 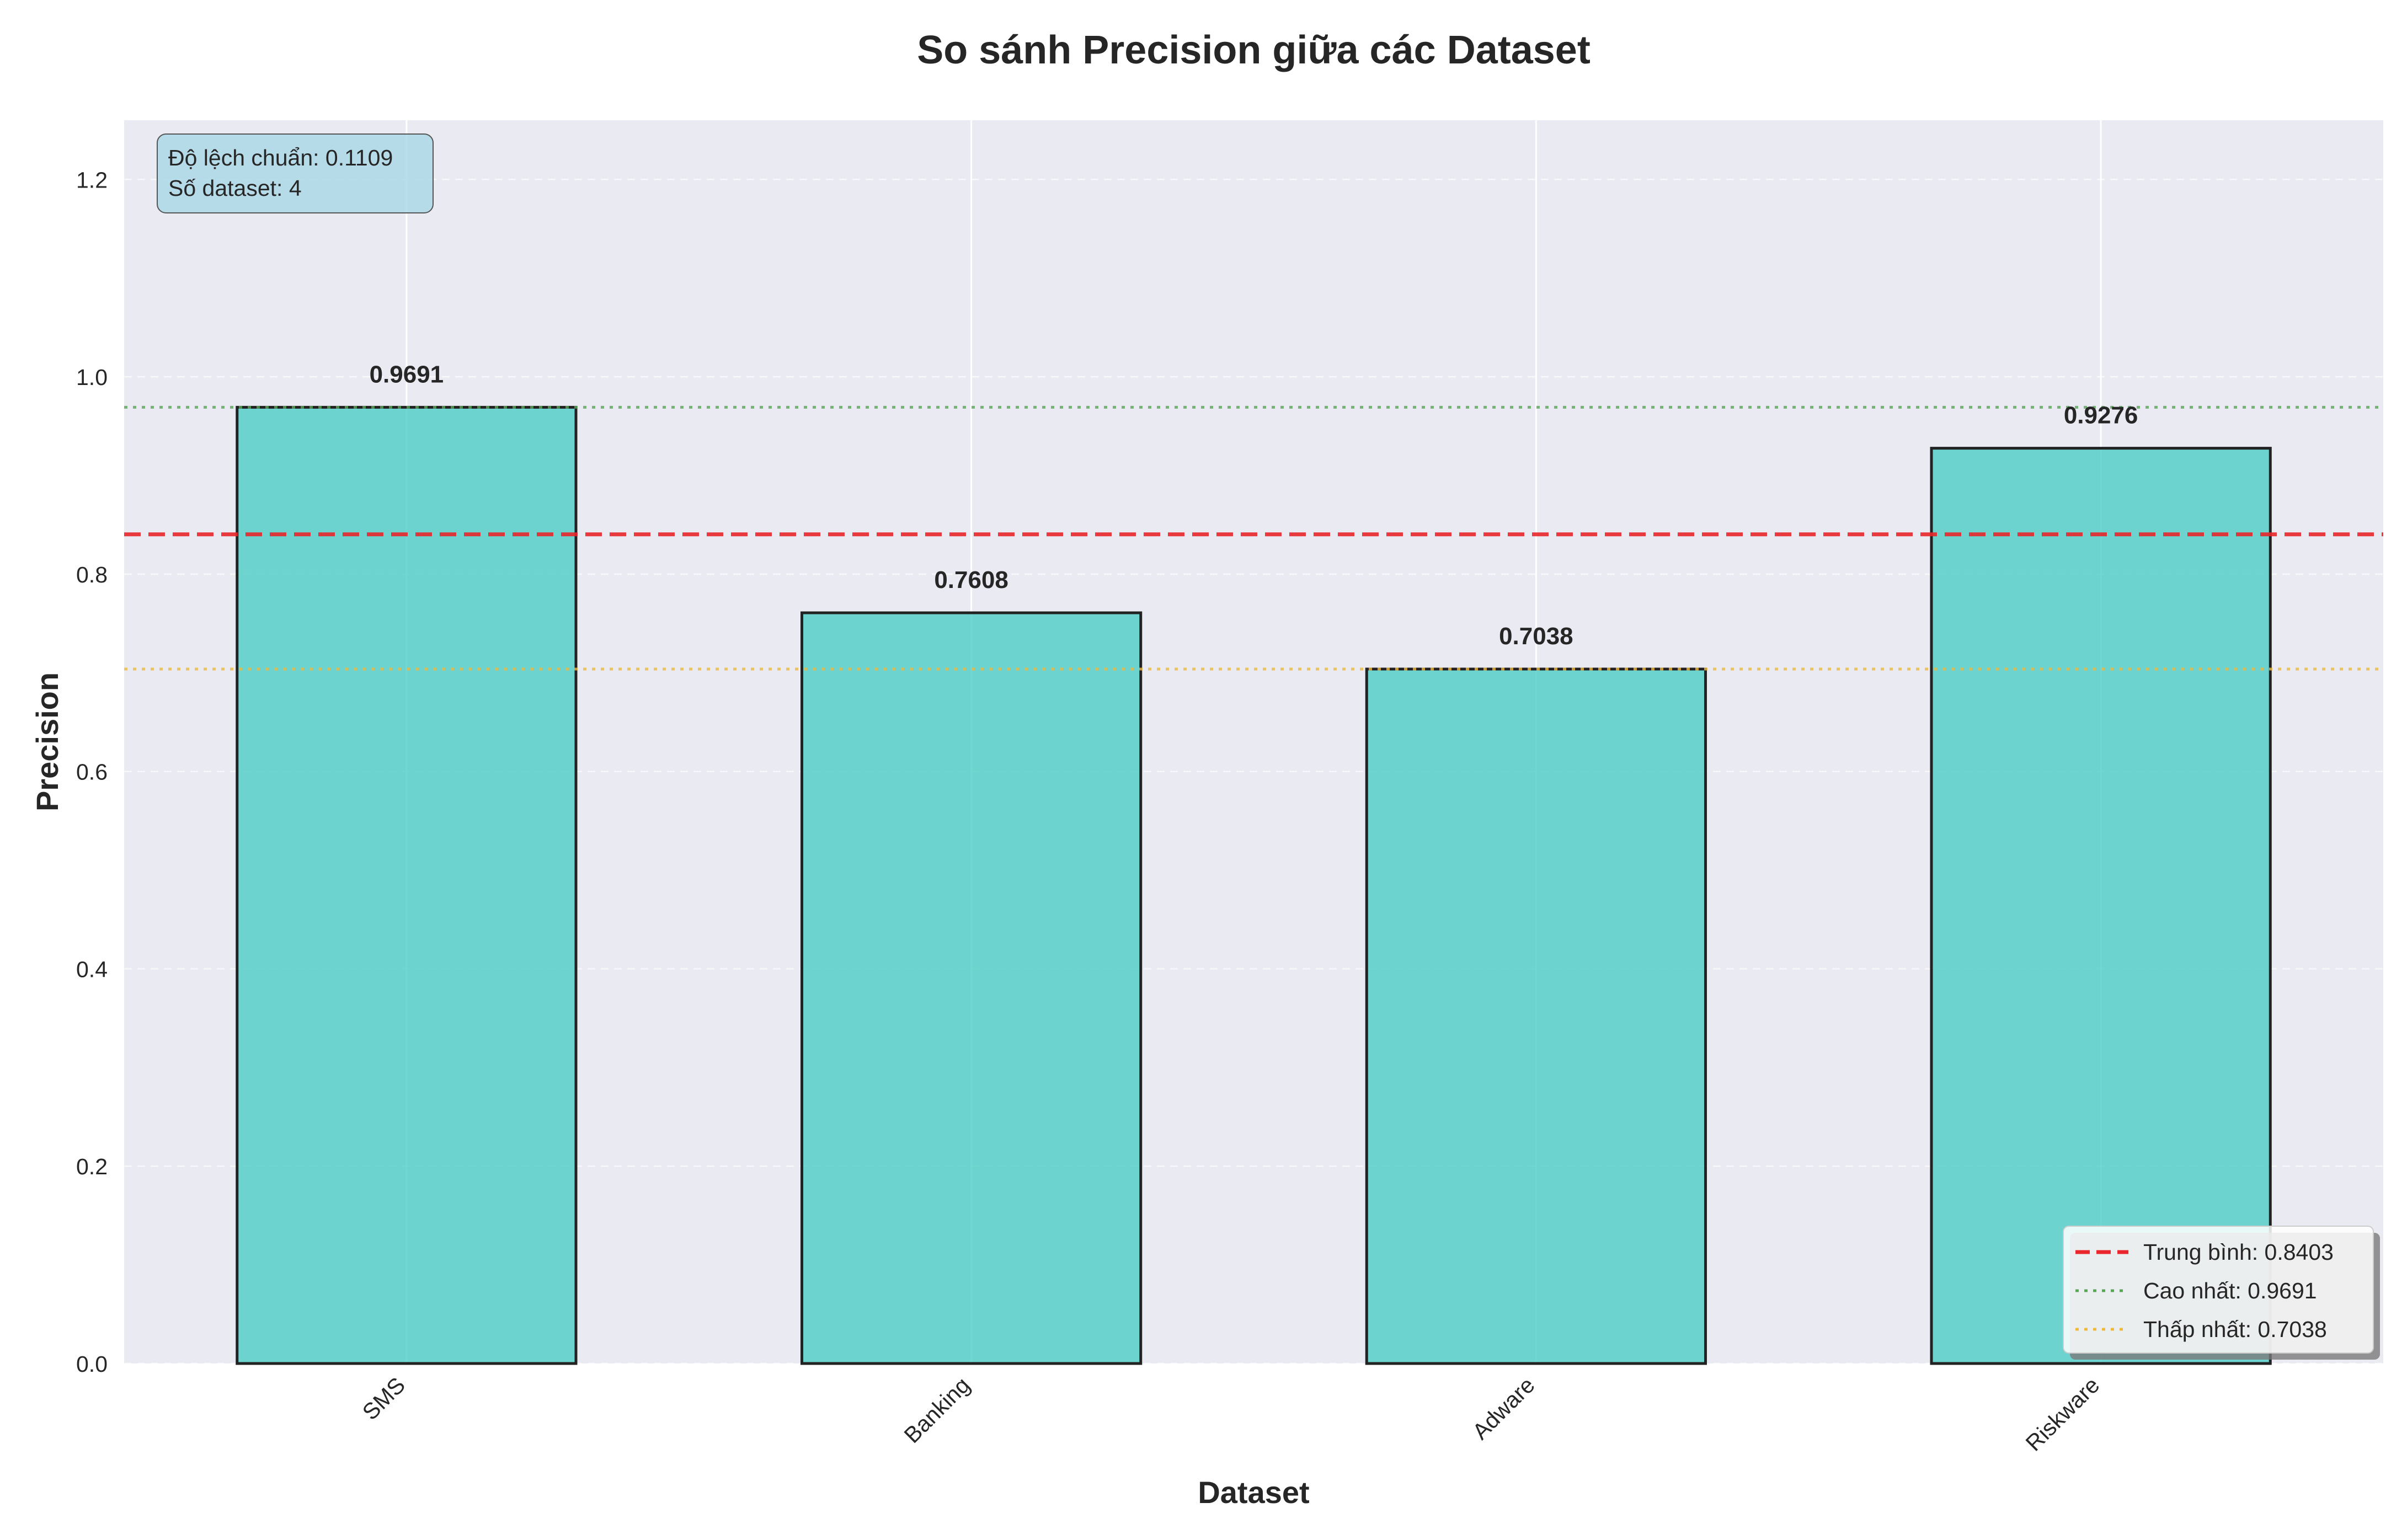 I want to click on stats-box-background, so click(x=295, y=173).